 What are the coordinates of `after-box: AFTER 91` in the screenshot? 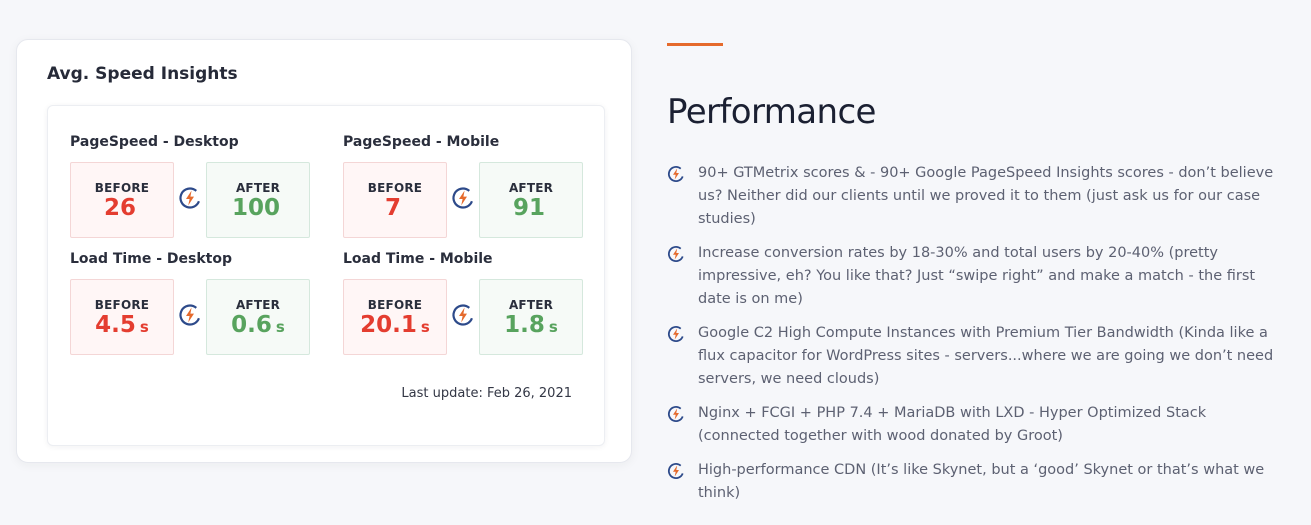 It's located at (531, 200).